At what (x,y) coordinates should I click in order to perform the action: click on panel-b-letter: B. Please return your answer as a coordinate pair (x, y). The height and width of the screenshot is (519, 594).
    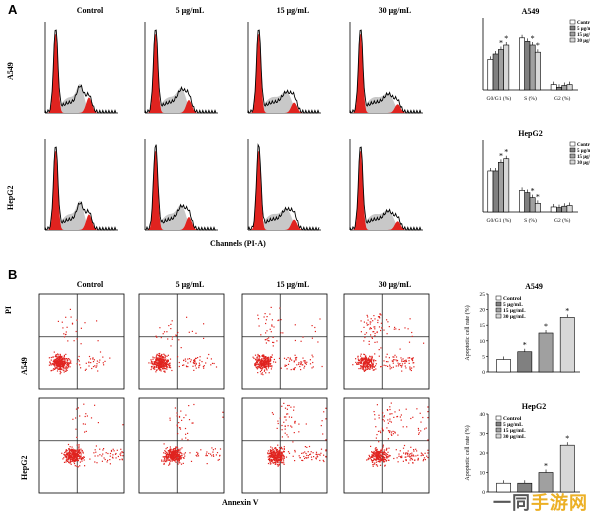
    Looking at the image, I should click on (13, 274).